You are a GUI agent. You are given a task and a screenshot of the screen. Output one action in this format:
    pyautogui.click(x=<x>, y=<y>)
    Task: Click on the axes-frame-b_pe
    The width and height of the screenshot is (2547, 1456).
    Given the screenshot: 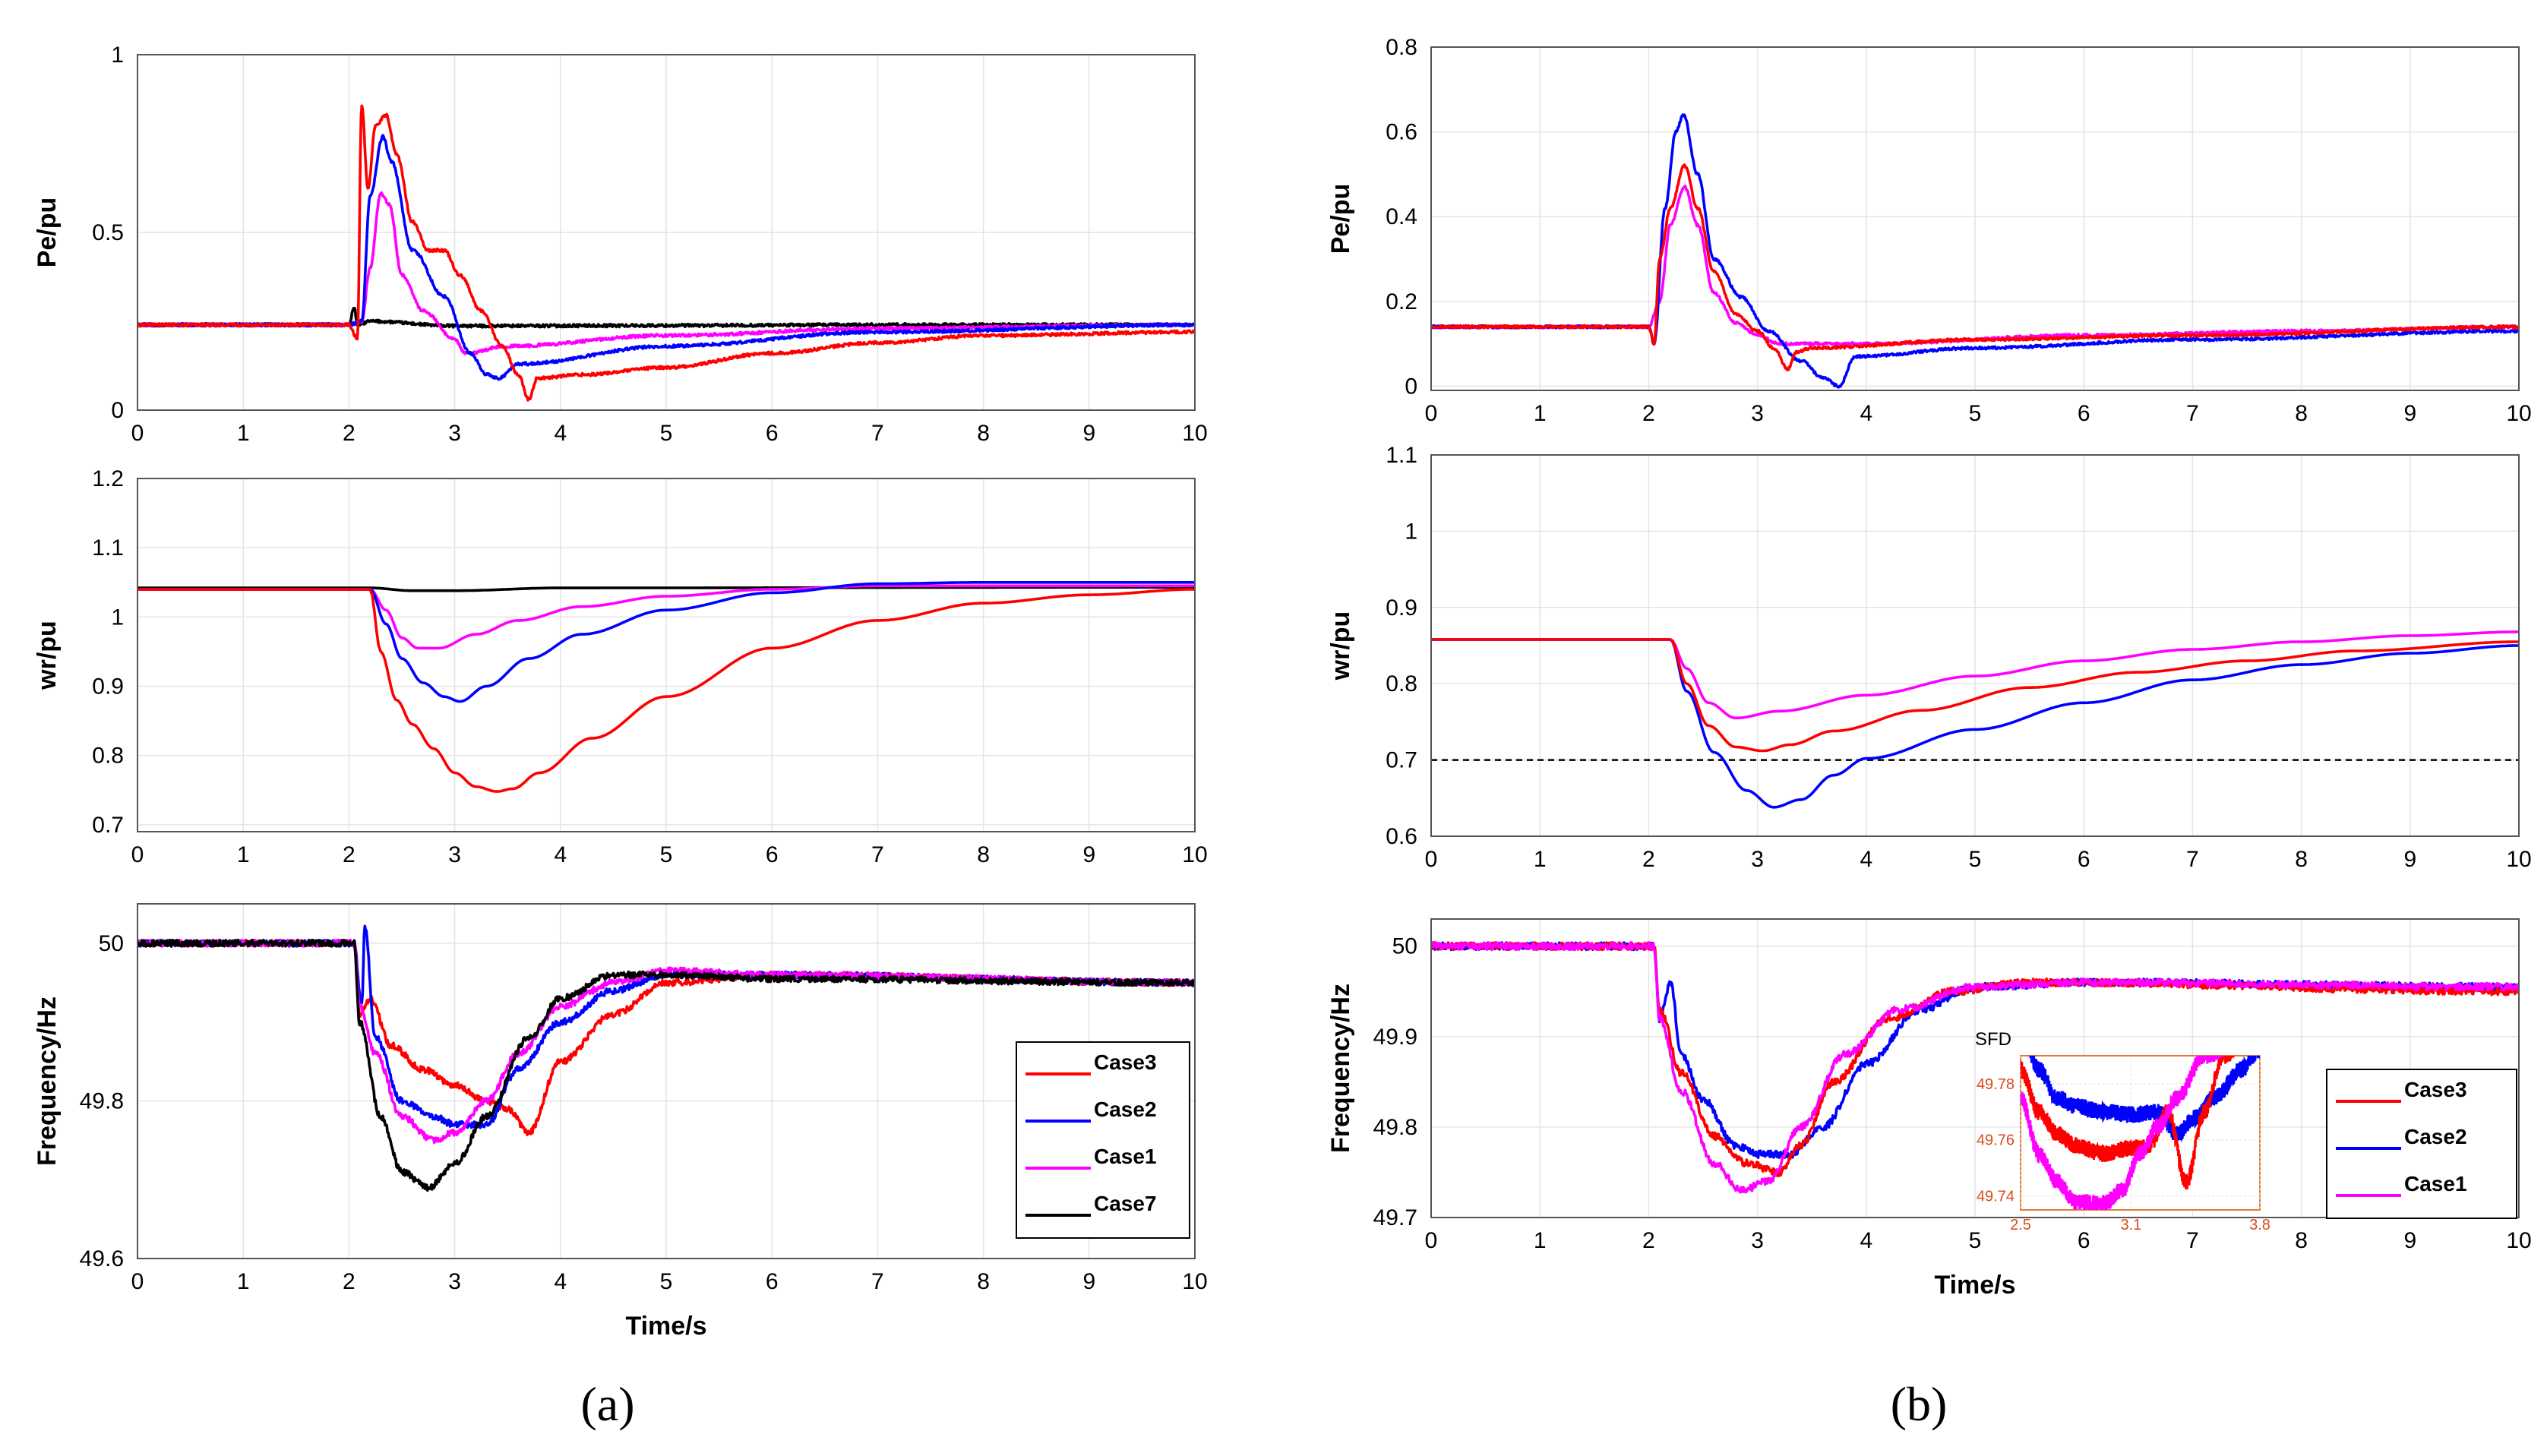 What is the action you would take?
    pyautogui.click(x=1975, y=218)
    